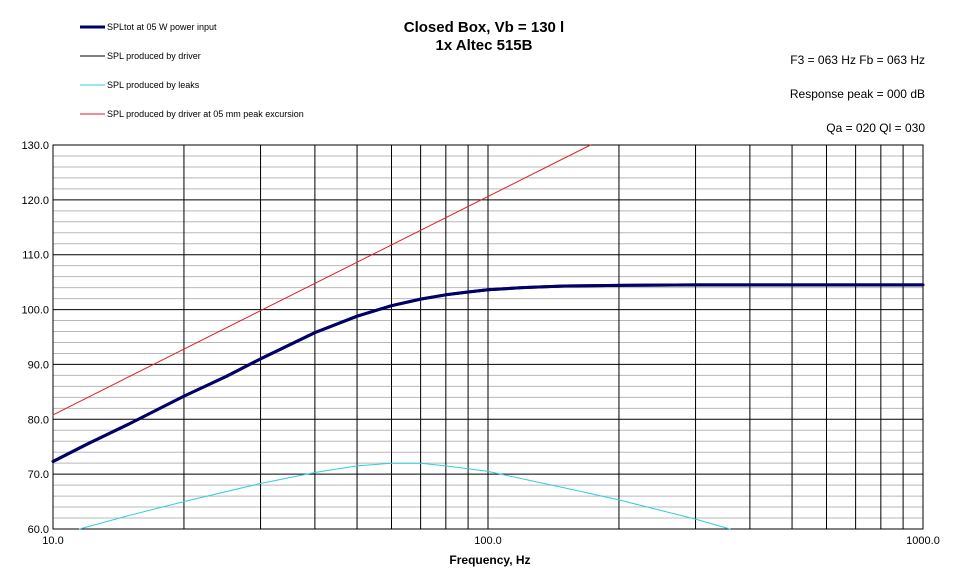 The image size is (954, 576). I want to click on x-tick-label: 10.0, so click(52, 541).